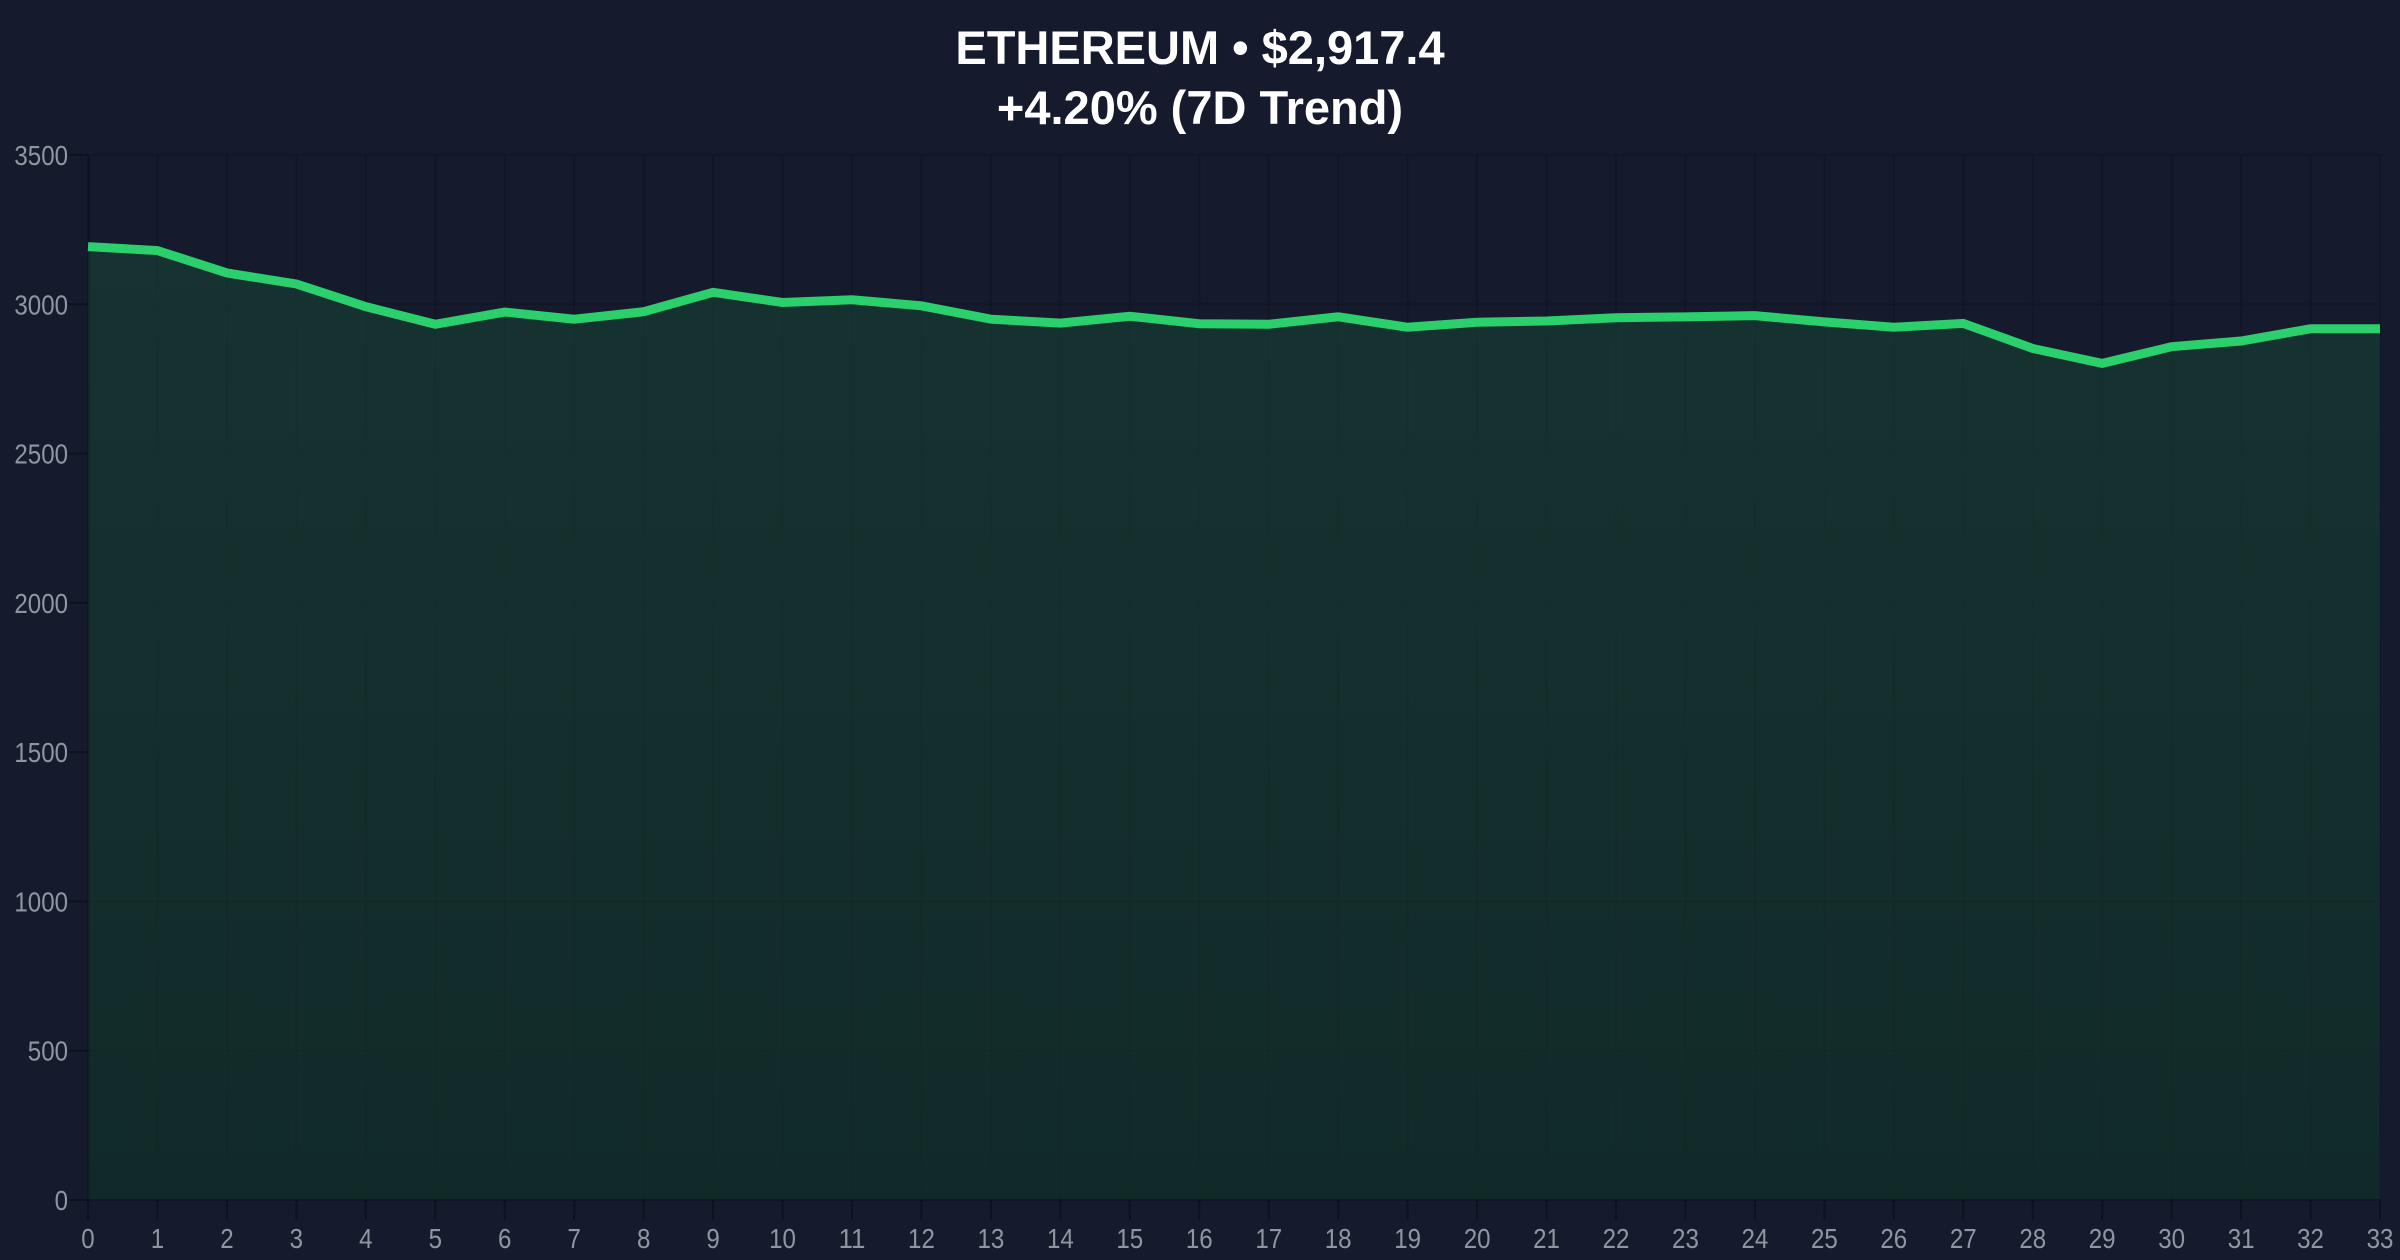 The height and width of the screenshot is (1260, 2400). I want to click on svg-text: 31, so click(2241, 1238).